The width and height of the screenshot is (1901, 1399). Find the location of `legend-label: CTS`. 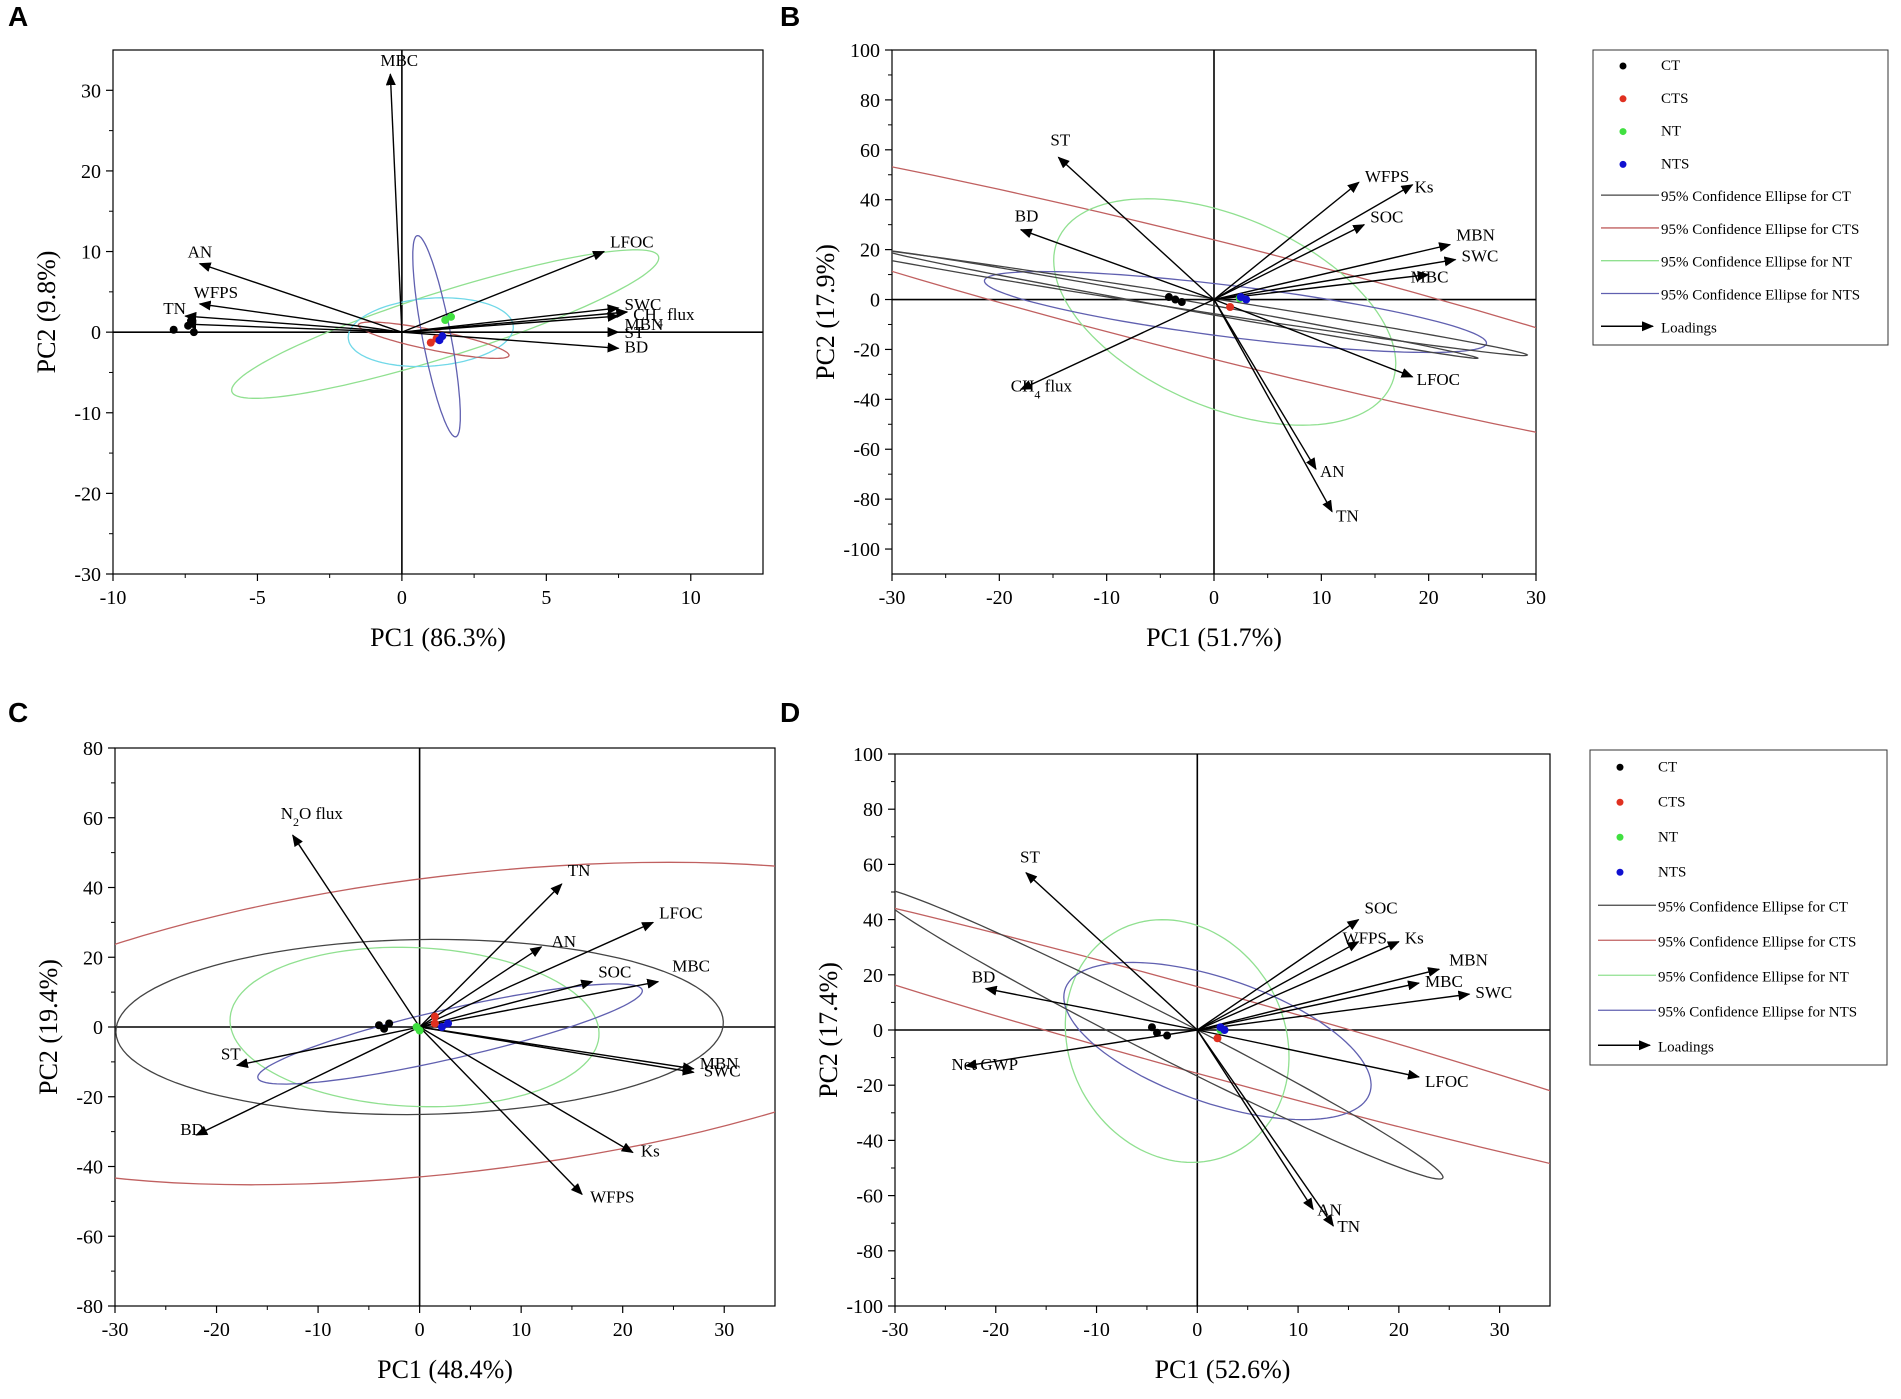

legend-label: CTS is located at coordinates (1672, 802).